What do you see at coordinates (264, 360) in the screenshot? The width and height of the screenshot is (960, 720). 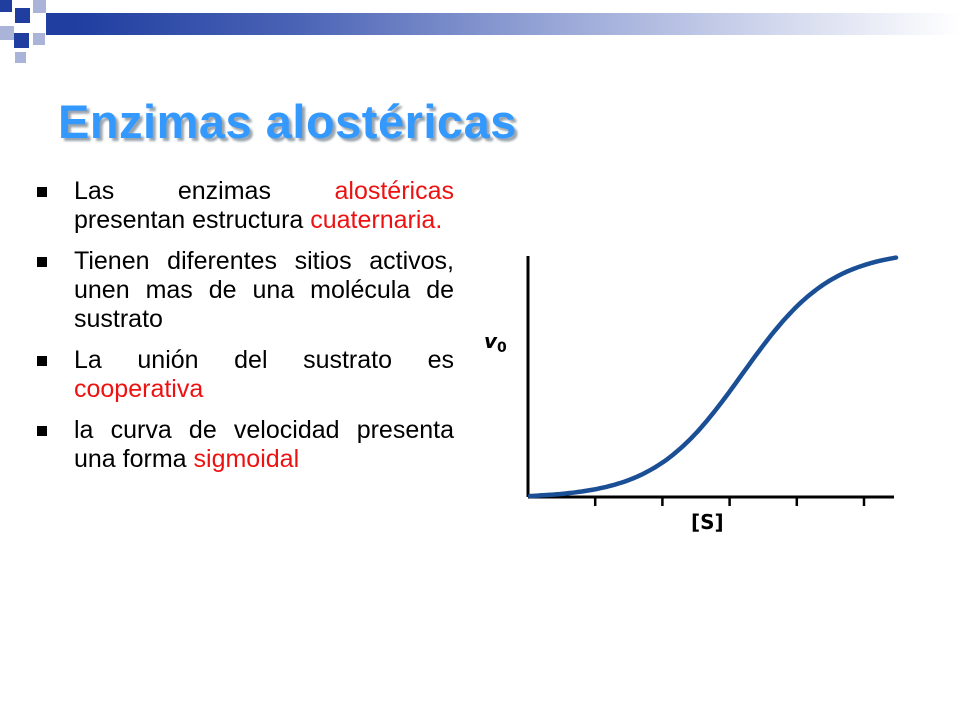 I see `bullet-text: La unión del sustrato es` at bounding box center [264, 360].